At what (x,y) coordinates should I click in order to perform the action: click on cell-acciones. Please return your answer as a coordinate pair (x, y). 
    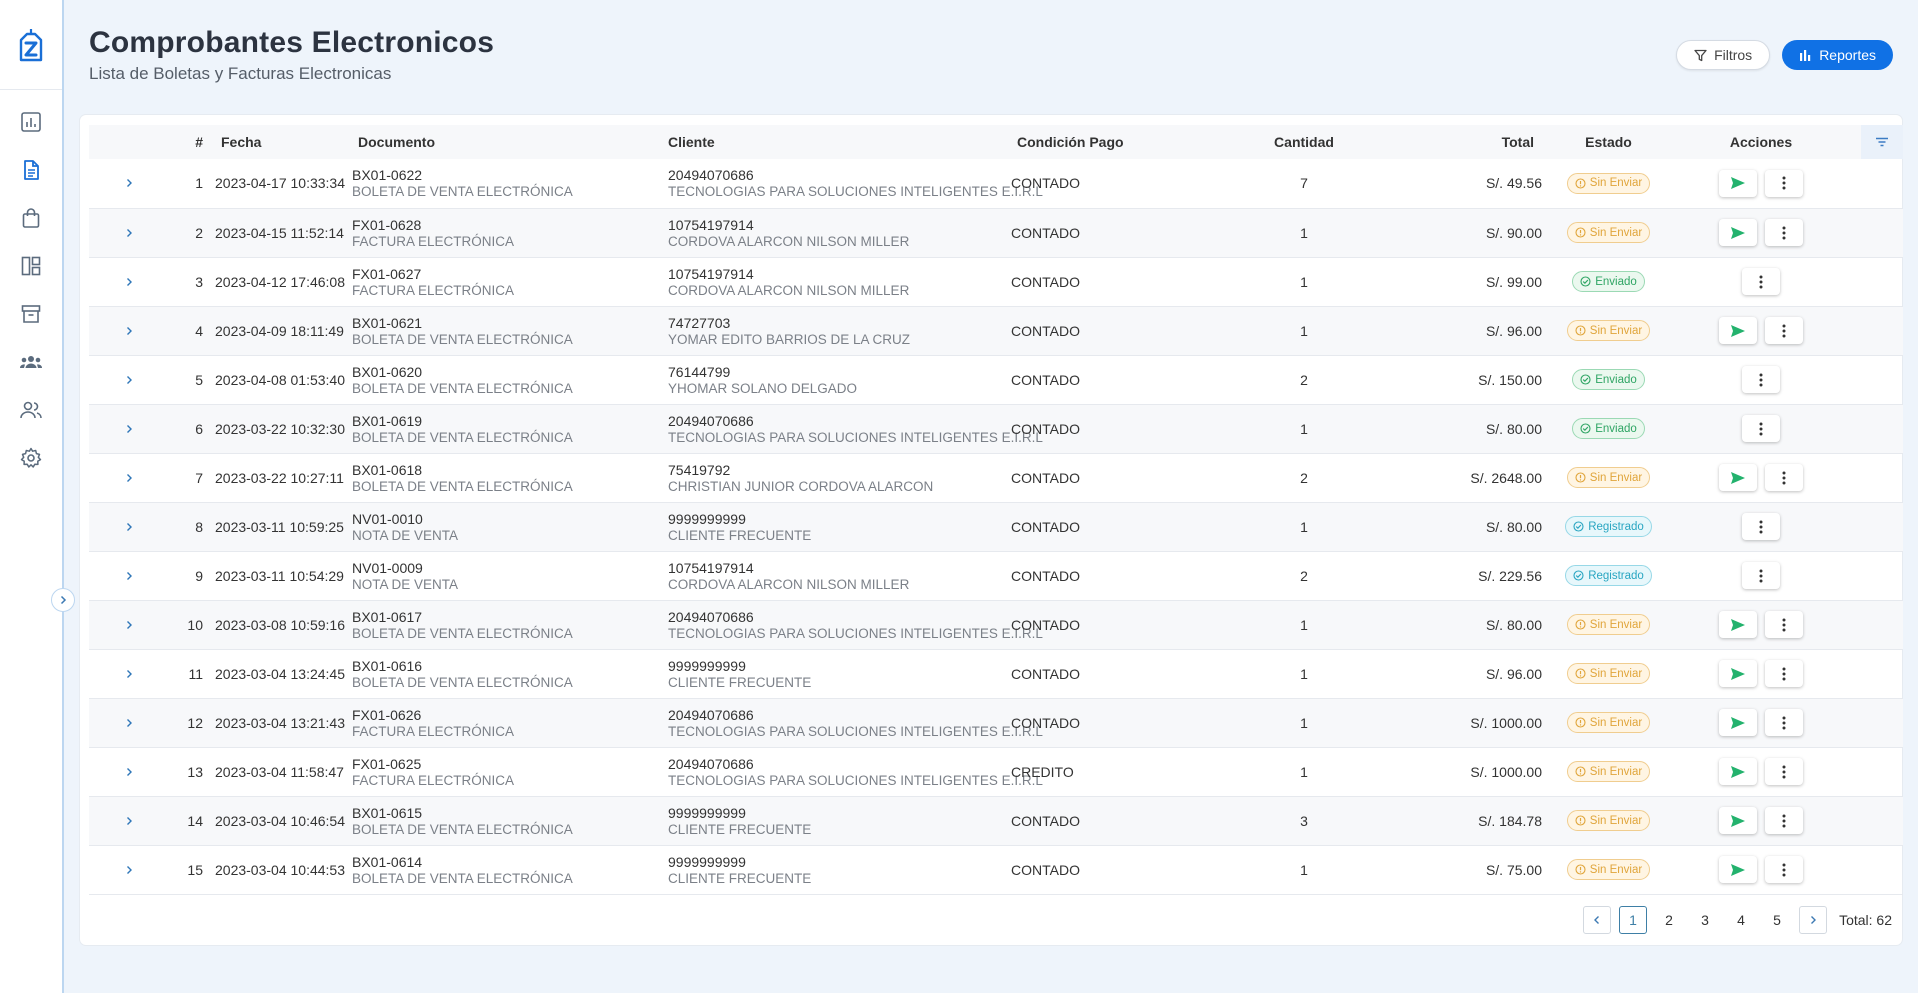
    Looking at the image, I should click on (1761, 722).